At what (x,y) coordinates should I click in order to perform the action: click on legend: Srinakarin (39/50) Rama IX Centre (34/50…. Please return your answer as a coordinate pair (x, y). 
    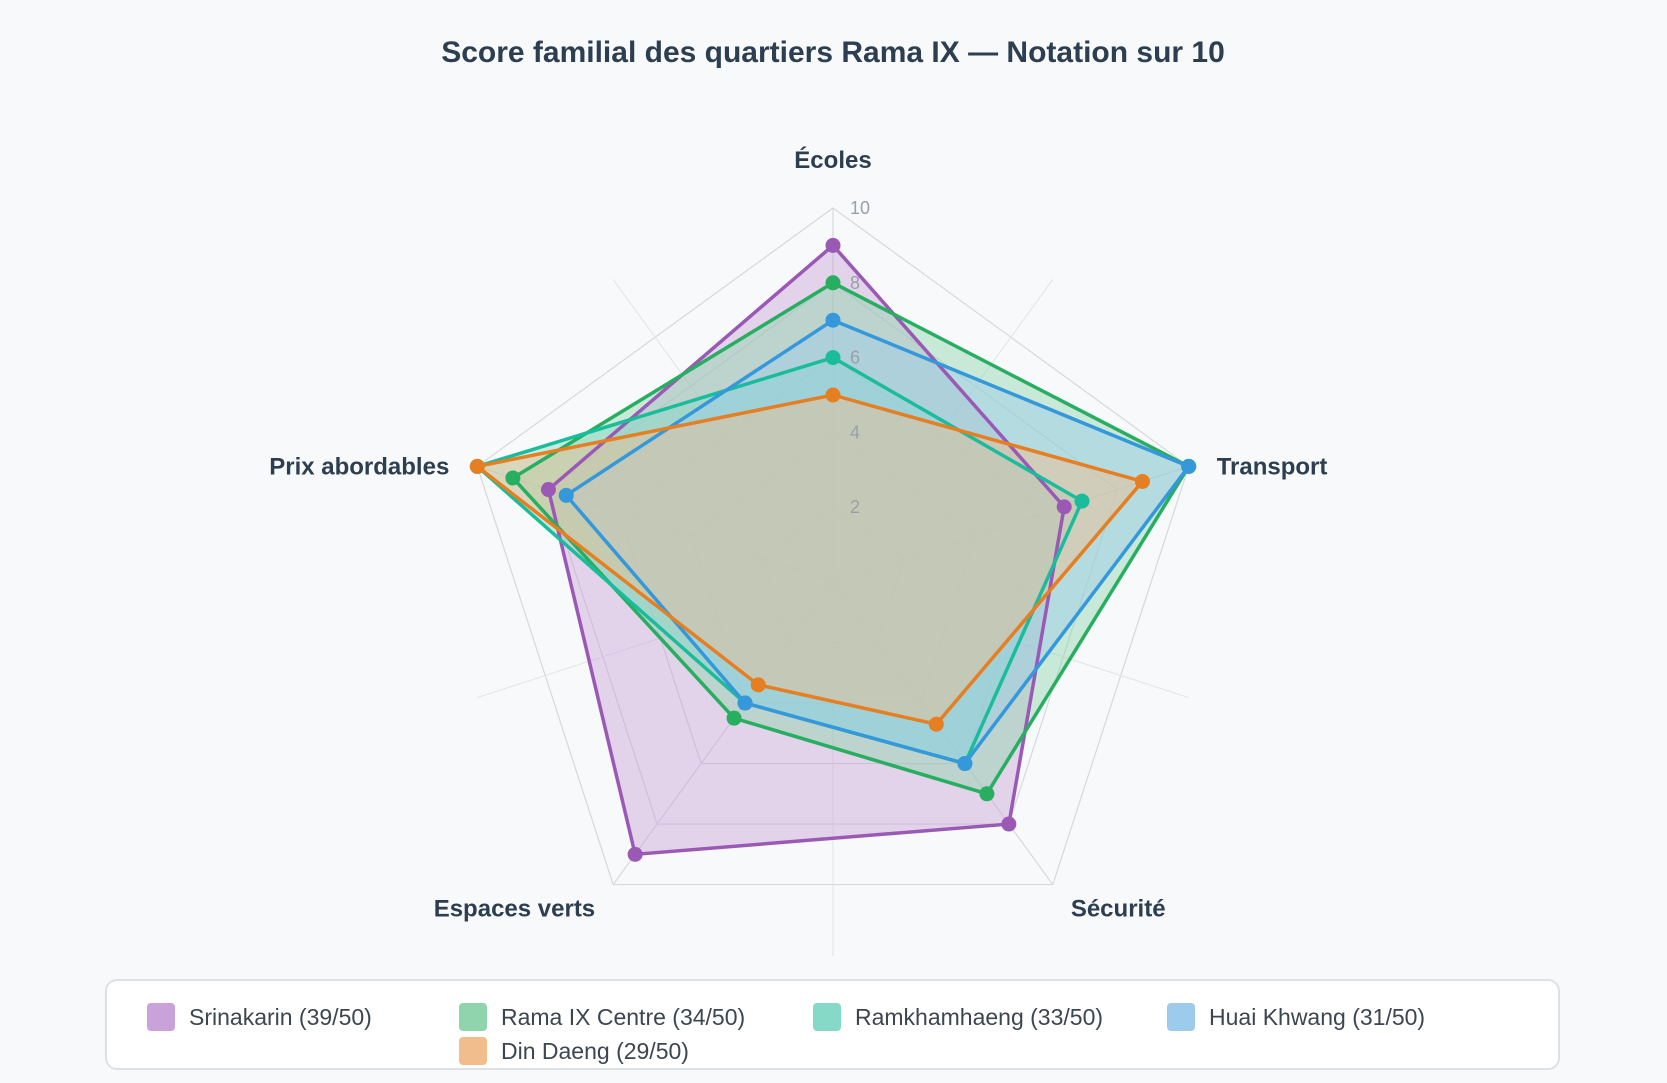
    Looking at the image, I should click on (832, 1024).